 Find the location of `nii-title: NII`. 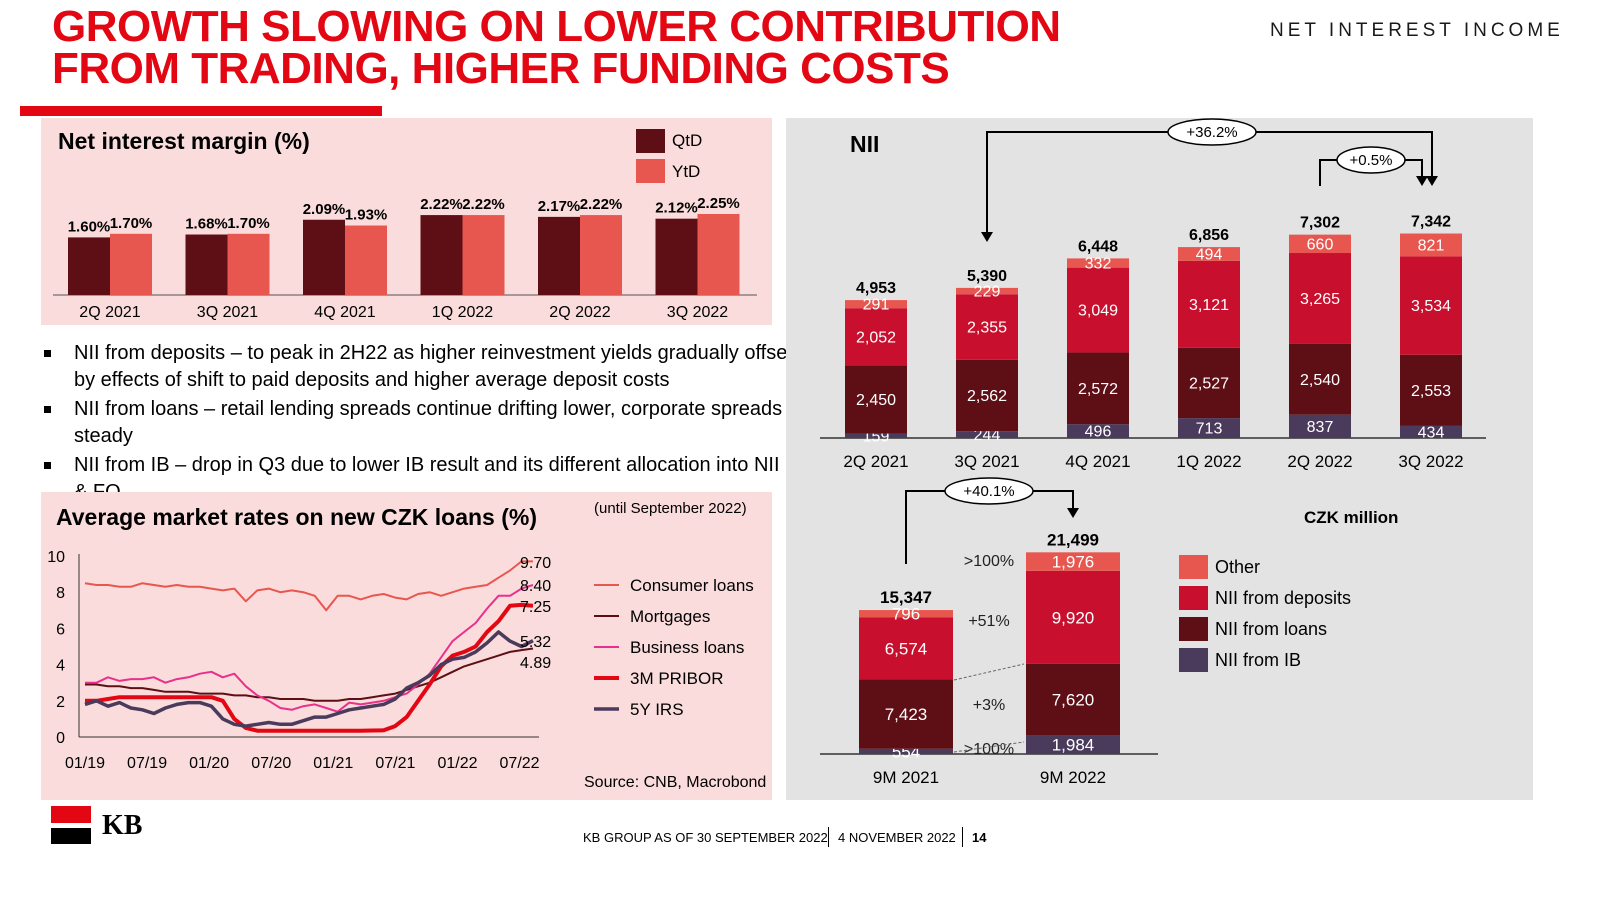

nii-title: NII is located at coordinates (865, 144).